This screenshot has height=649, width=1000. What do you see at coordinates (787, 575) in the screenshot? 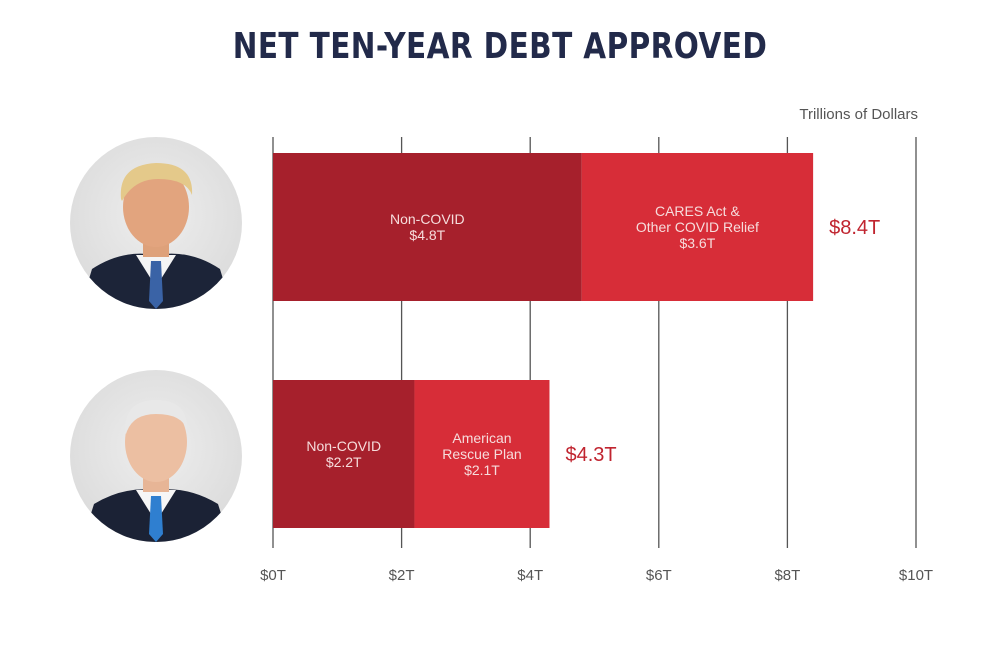
I see `x-tick-label: $8T` at bounding box center [787, 575].